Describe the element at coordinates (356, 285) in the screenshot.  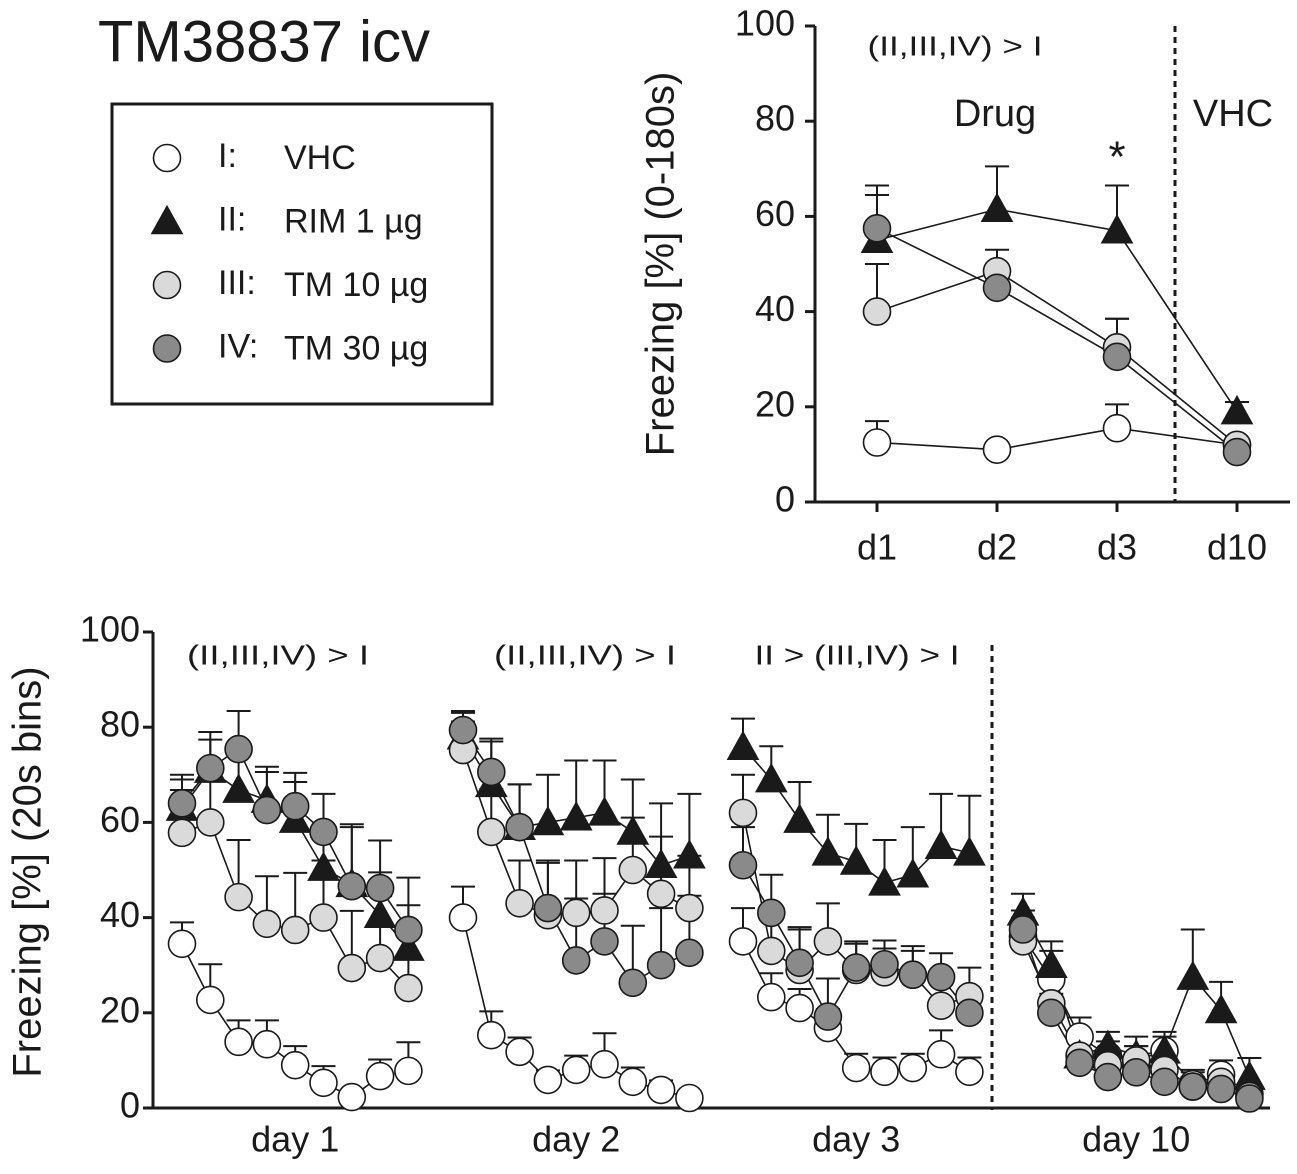
I see `legend-name: TM 10 µg` at that location.